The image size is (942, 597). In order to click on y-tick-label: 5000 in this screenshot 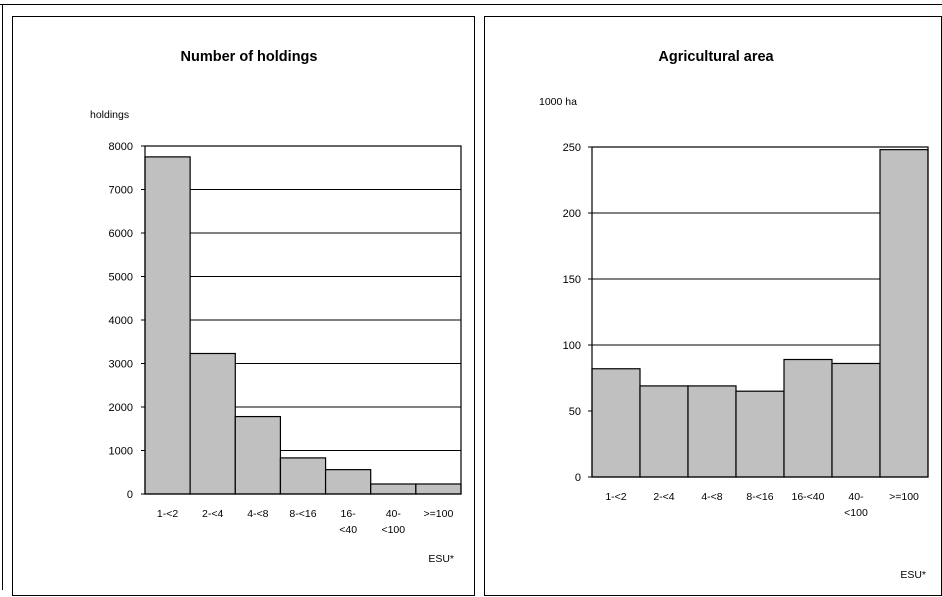, I will do `click(121, 278)`.